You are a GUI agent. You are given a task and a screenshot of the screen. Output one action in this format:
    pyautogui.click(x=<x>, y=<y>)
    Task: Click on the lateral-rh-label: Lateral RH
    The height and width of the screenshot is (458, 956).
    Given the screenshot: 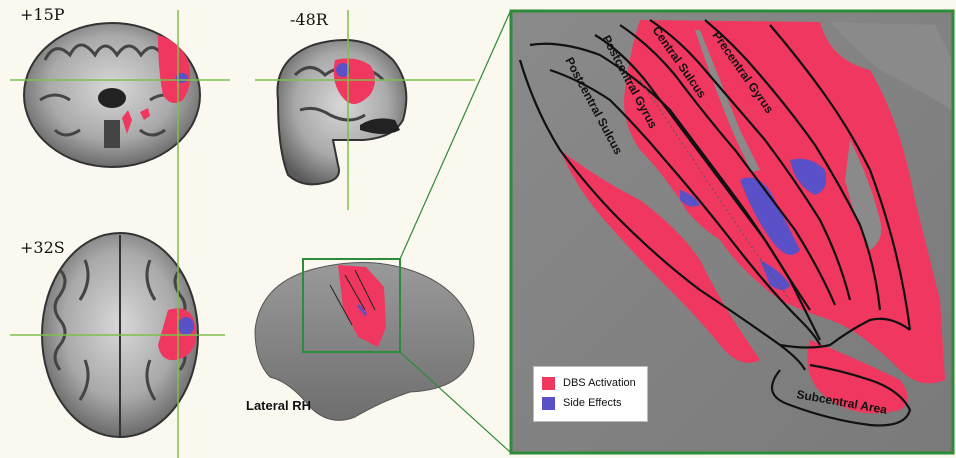 What is the action you would take?
    pyautogui.click(x=279, y=405)
    